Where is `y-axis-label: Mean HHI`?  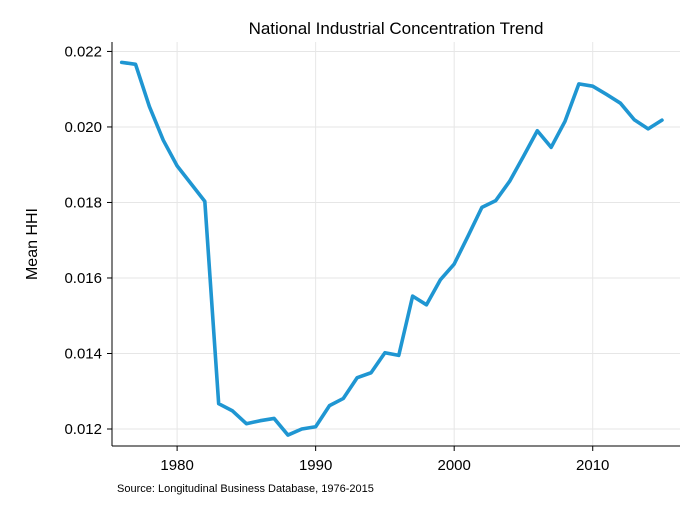 y-axis-label: Mean HHI is located at coordinates (32, 244).